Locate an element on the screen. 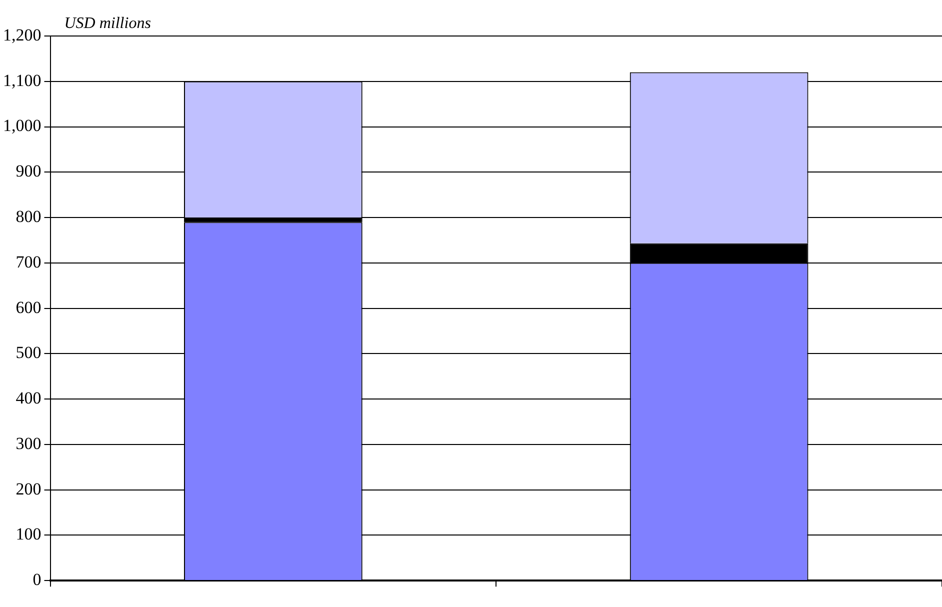  y-tick-label: 200 is located at coordinates (29, 488).